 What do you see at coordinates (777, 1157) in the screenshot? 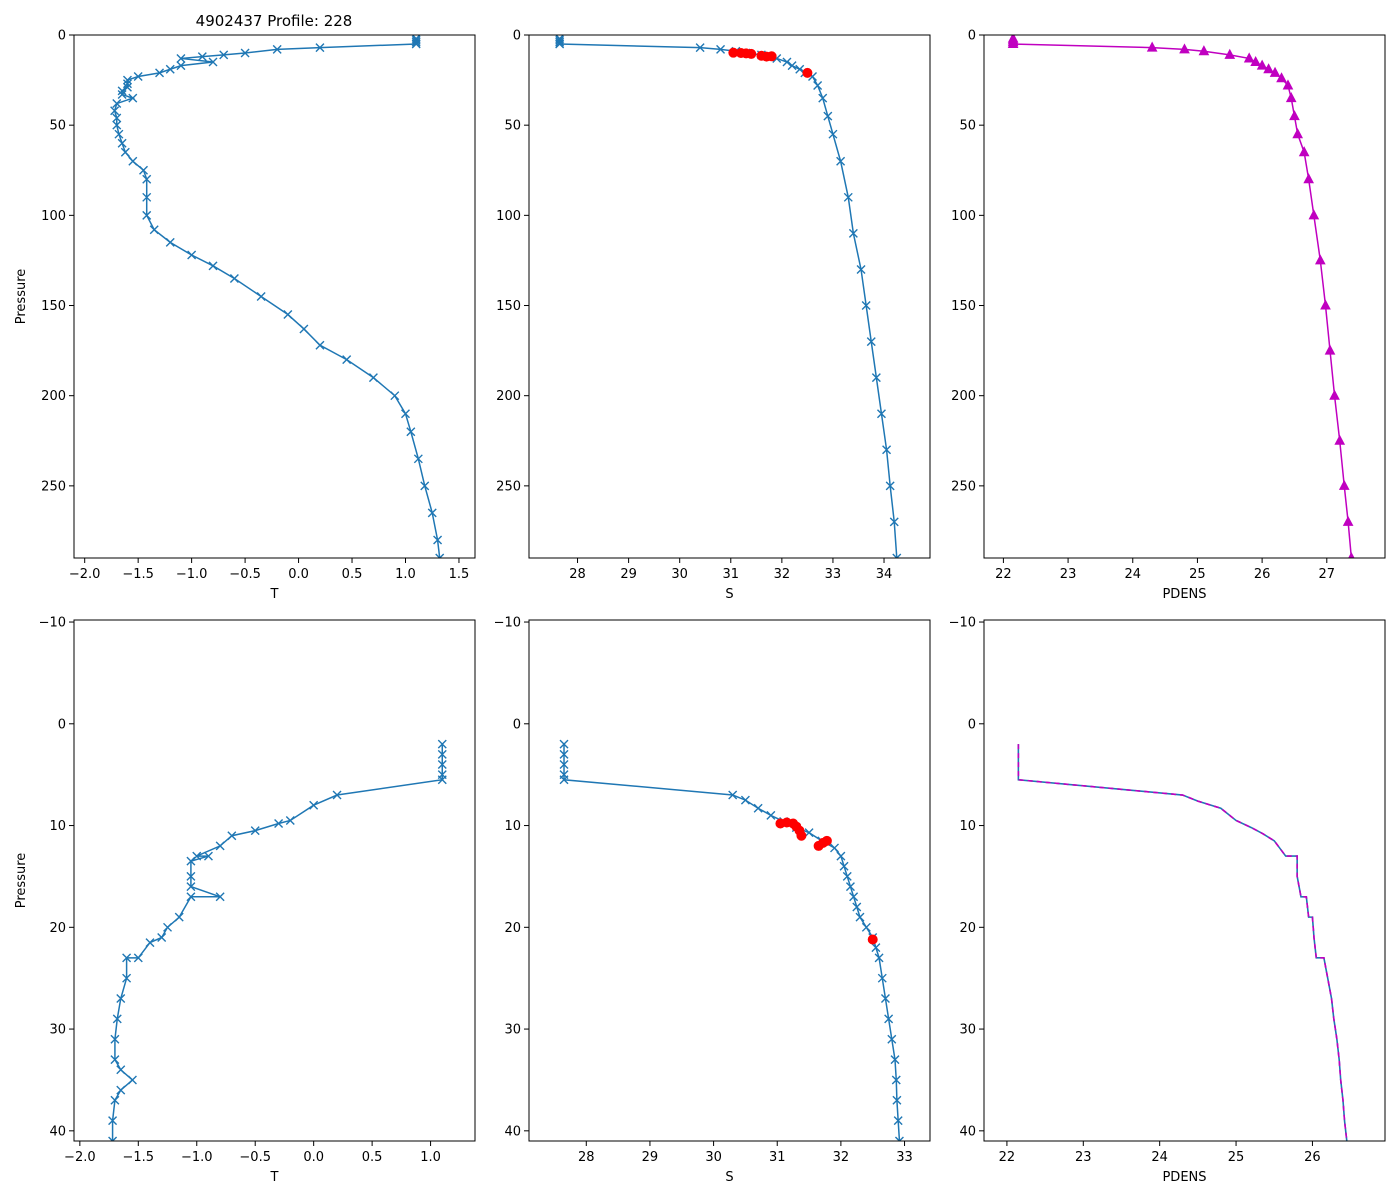
I see `x-tick-label: 31` at bounding box center [777, 1157].